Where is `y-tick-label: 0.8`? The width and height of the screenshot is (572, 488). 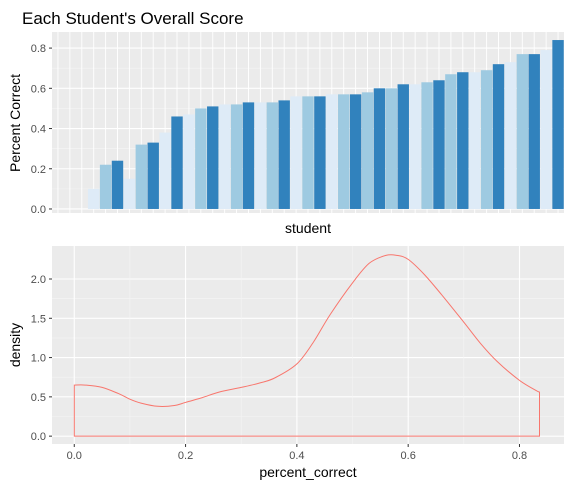 y-tick-label: 0.8 is located at coordinates (38, 49).